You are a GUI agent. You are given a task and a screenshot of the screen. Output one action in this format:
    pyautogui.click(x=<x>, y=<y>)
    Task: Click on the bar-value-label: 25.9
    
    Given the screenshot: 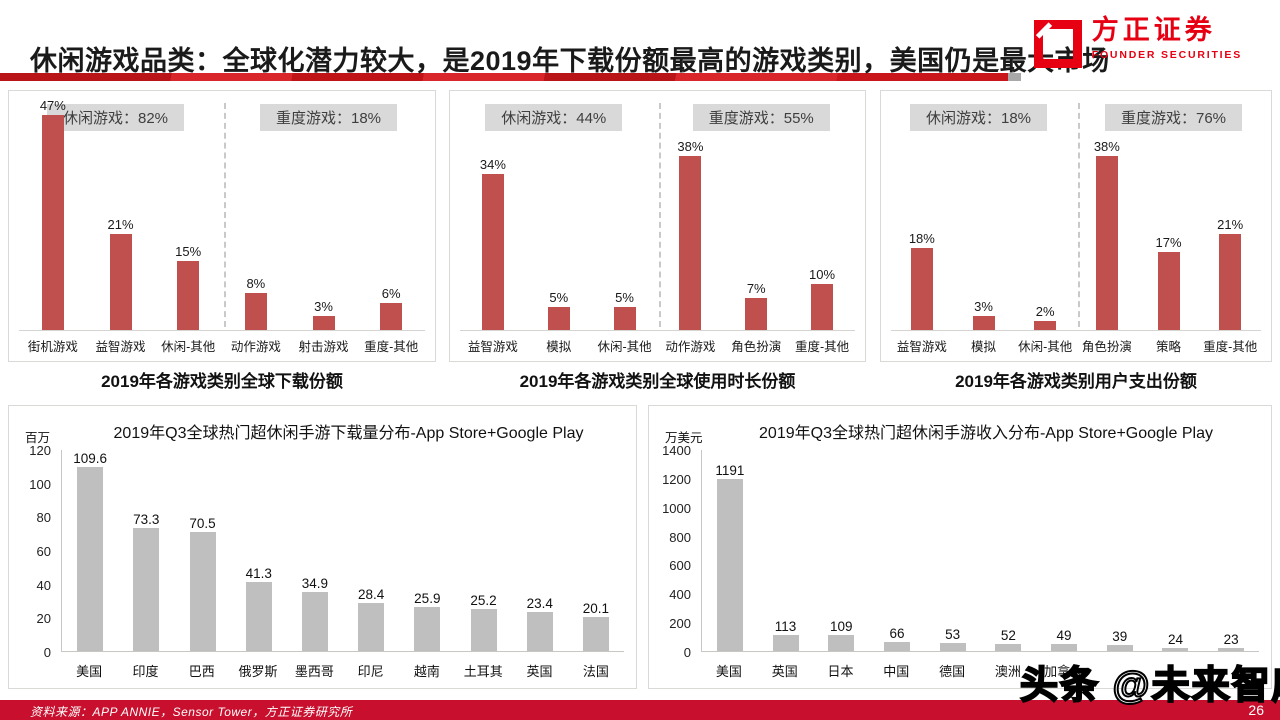 What is the action you would take?
    pyautogui.click(x=427, y=599)
    